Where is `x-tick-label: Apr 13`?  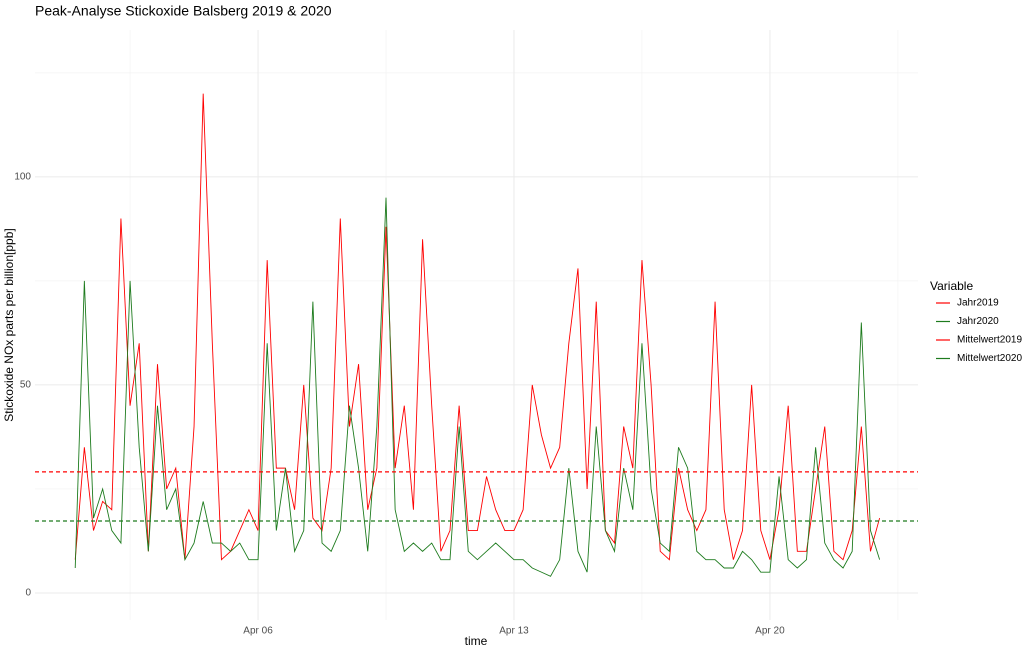 x-tick-label: Apr 13 is located at coordinates (514, 631).